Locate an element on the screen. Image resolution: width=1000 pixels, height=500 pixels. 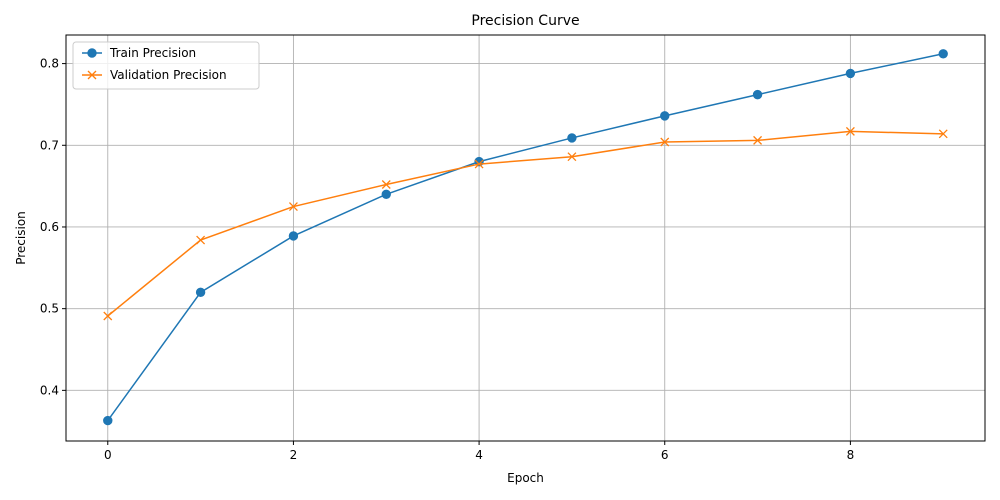
legend-item: Validation Precision is located at coordinates (154, 75).